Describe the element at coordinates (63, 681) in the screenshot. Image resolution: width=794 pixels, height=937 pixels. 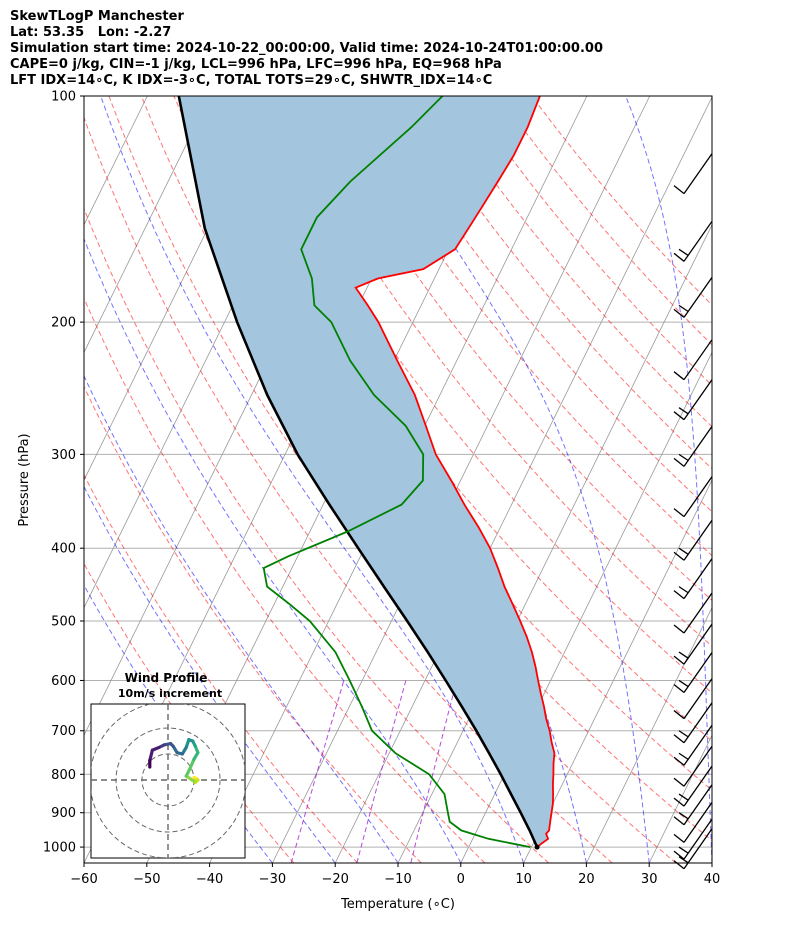
I see `y-tick-label: 600` at that location.